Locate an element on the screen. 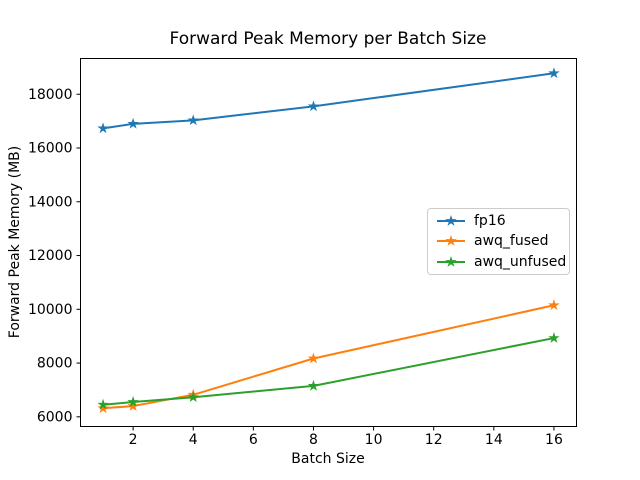 This screenshot has width=640, height=480. x-tick-label: 2 is located at coordinates (133, 440).